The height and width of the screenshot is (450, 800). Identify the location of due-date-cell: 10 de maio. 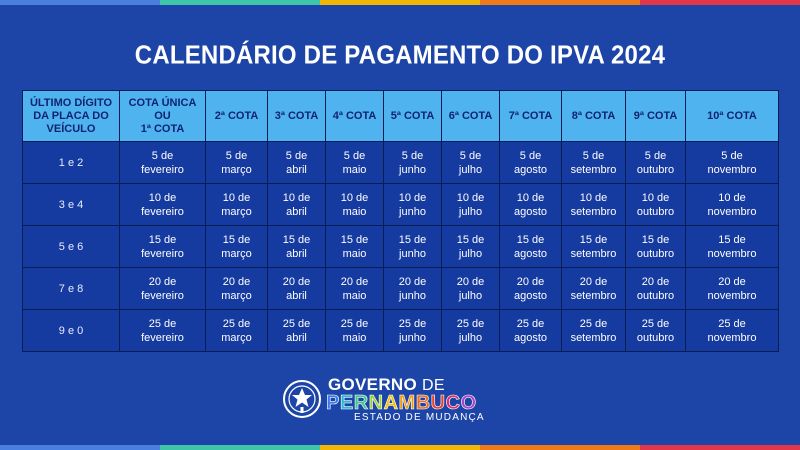
(354, 204).